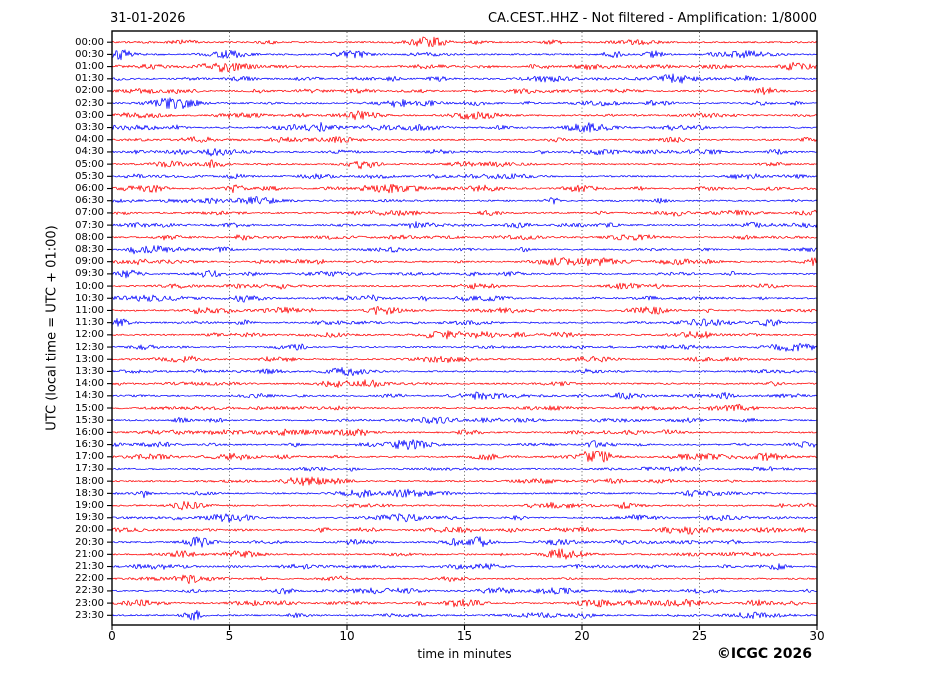  What do you see at coordinates (464, 347) in the screenshot?
I see `seismo-trace-12:30` at bounding box center [464, 347].